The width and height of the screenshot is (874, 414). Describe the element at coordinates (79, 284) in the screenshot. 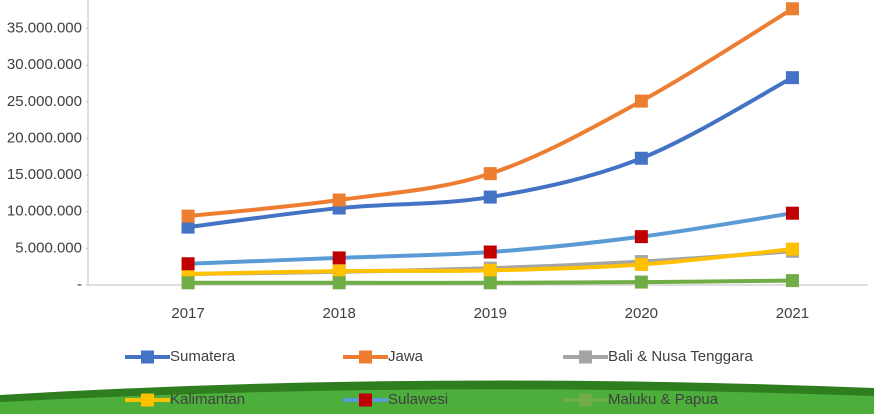

I see `y-tick-label: -` at that location.